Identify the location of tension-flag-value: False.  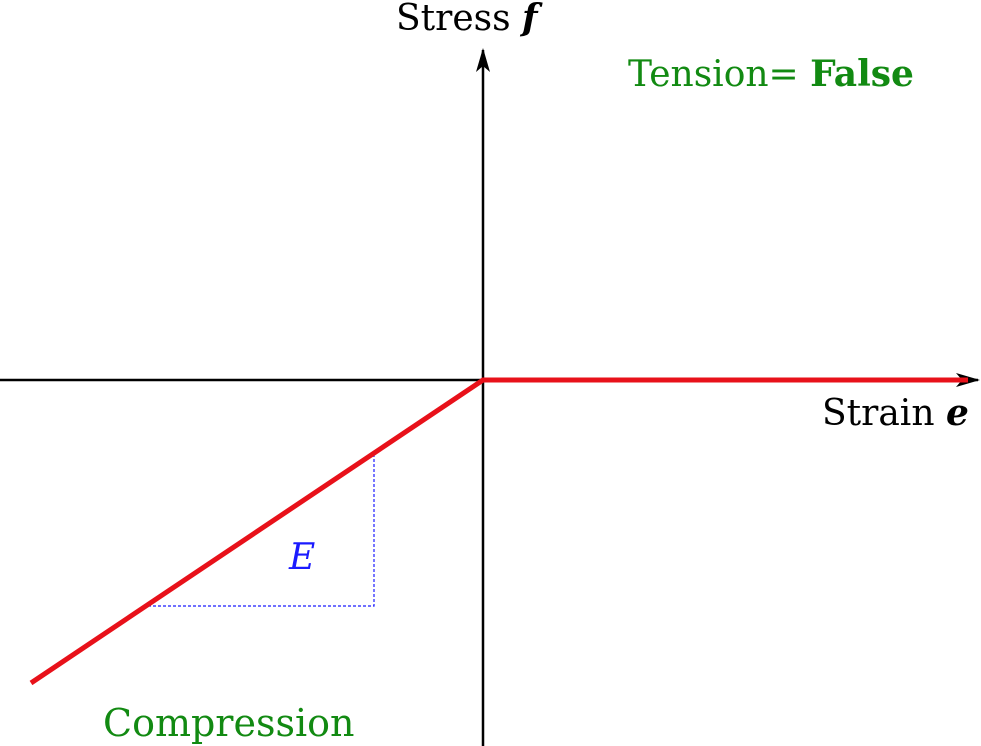
(862, 74).